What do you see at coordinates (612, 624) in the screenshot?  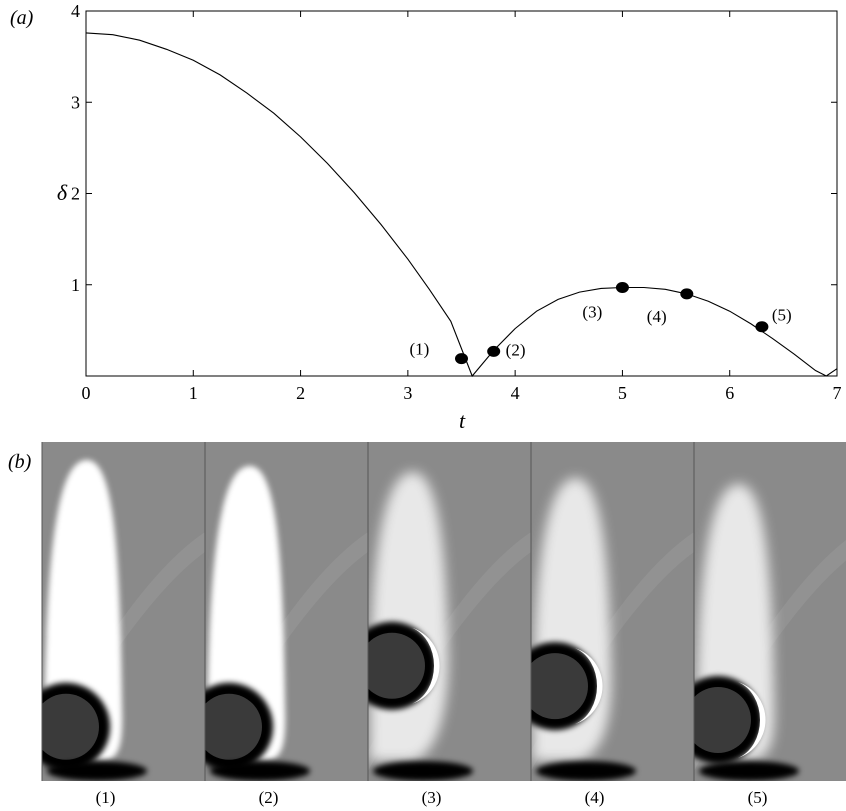 I see `snapshot-frame: (4)` at bounding box center [612, 624].